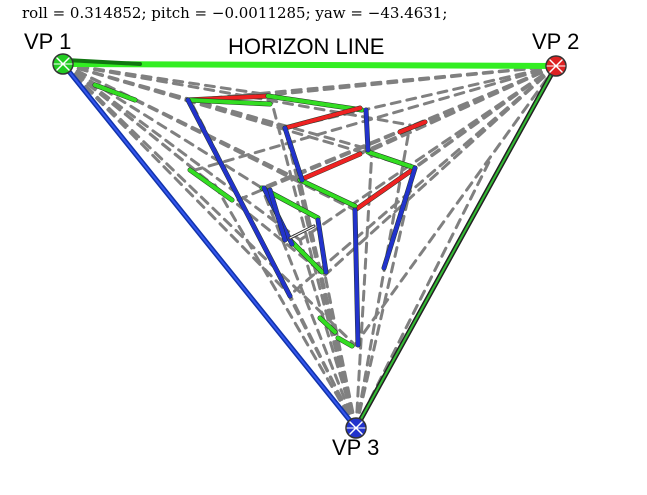  Describe the element at coordinates (356, 447) in the screenshot. I see `vp3-label: VP 3` at that location.